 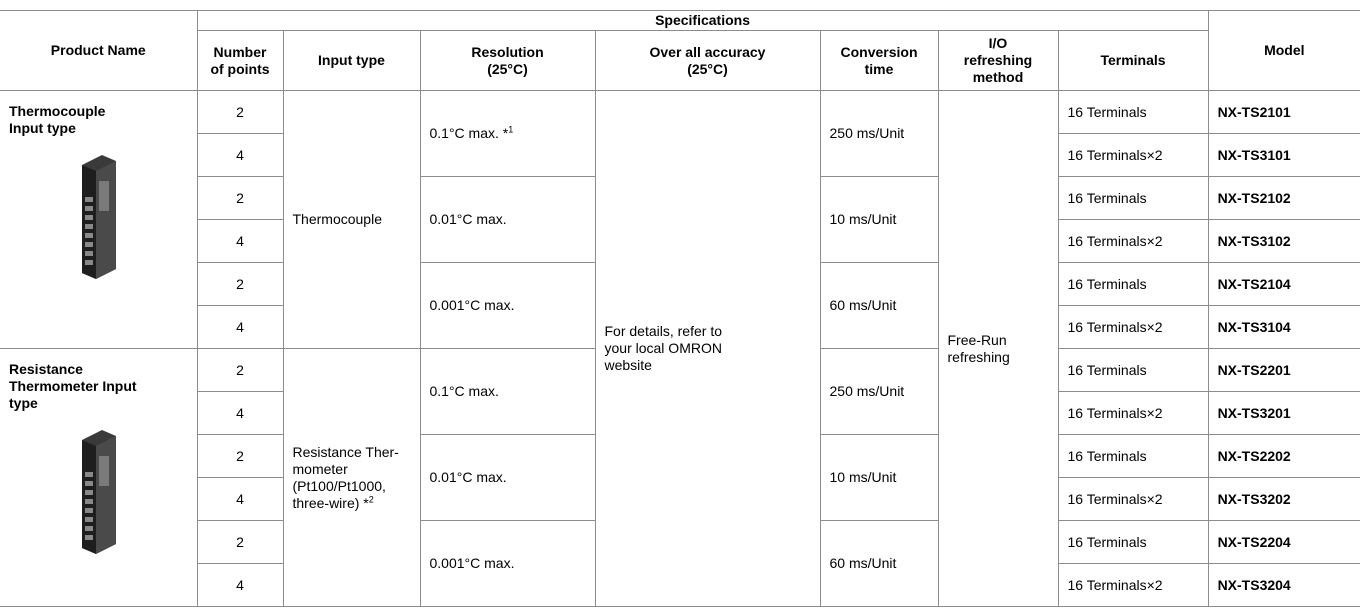 I want to click on table-row: 4 16 Terminals×2 NX-TS3102, so click(x=680, y=241).